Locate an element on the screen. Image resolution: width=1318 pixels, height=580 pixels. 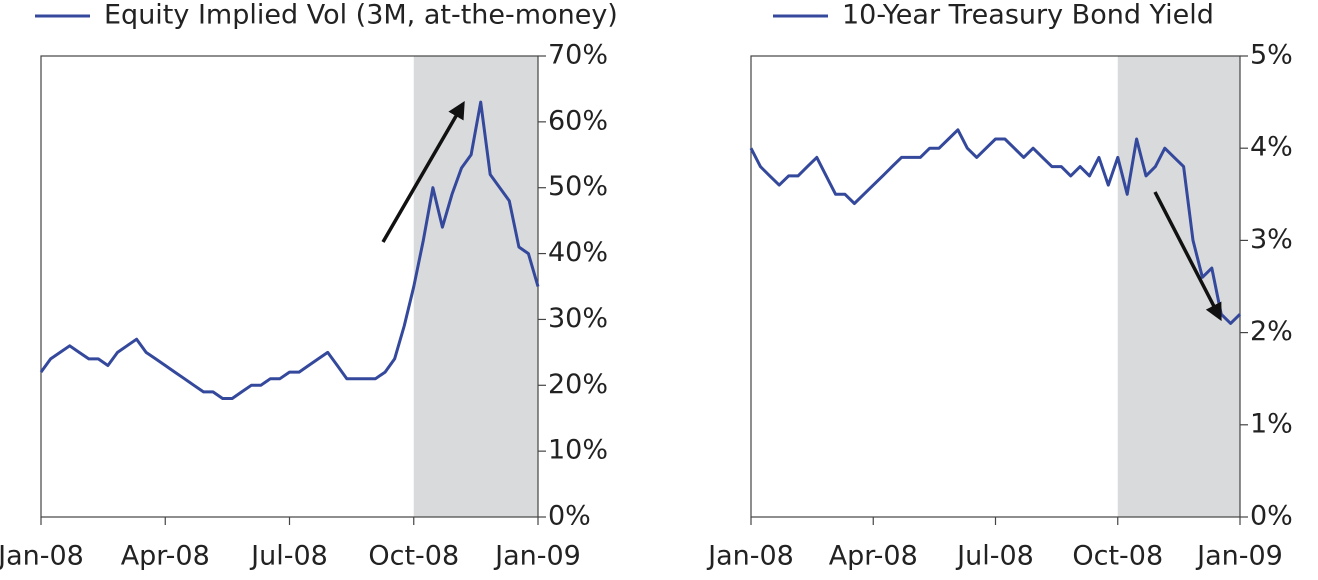
shaded-region is located at coordinates (1178, 286).